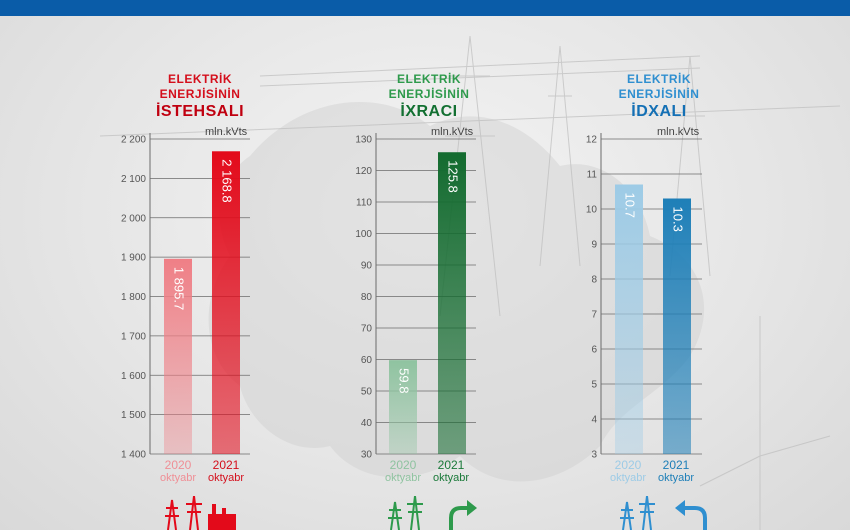 The image size is (850, 530). I want to click on y-tick-label: 2 200, so click(133, 140).